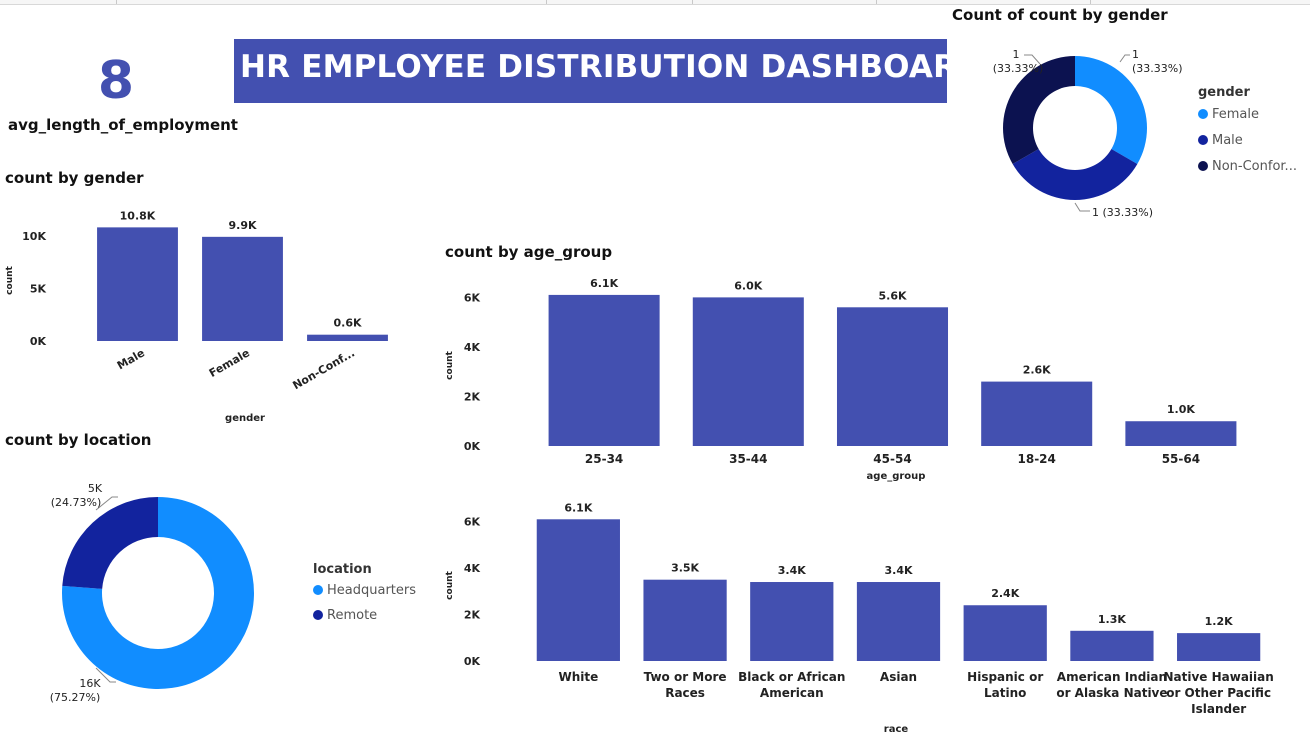 This screenshot has width=1310, height=737. What do you see at coordinates (116, 81) in the screenshot?
I see `kpi-value: 8` at bounding box center [116, 81].